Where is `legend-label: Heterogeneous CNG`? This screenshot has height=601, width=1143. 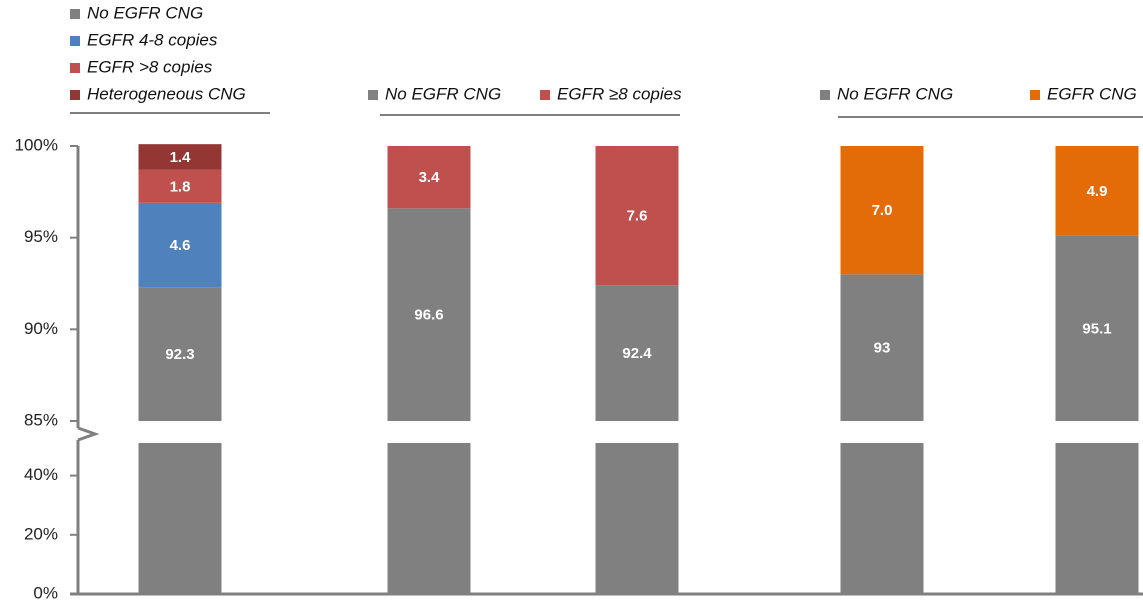
legend-label: Heterogeneous CNG is located at coordinates (166, 93).